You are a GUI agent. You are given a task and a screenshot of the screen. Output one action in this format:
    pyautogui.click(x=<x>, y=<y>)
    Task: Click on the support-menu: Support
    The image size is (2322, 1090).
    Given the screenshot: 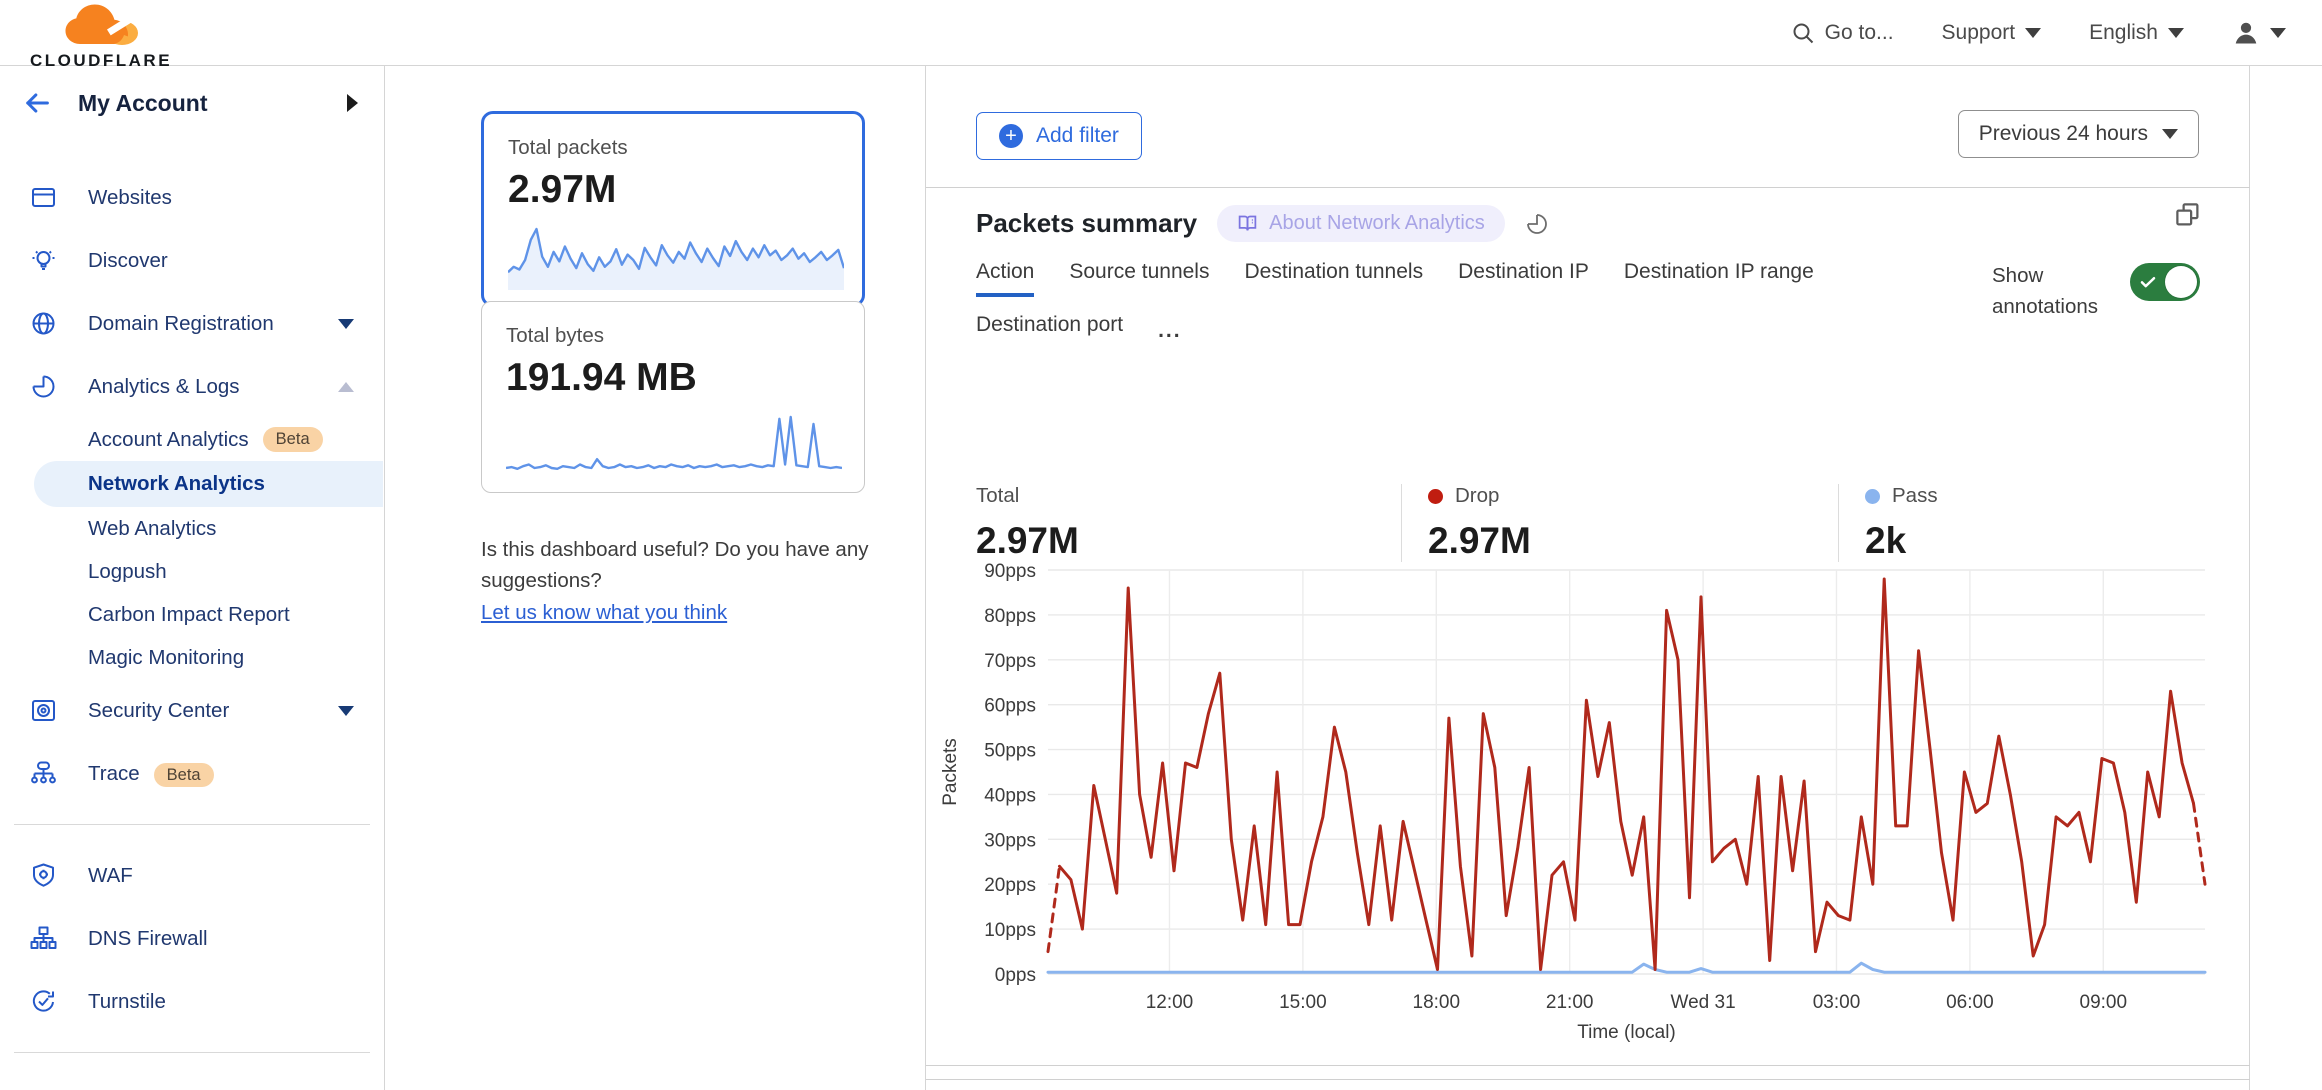 What is the action you would take?
    pyautogui.click(x=1992, y=33)
    